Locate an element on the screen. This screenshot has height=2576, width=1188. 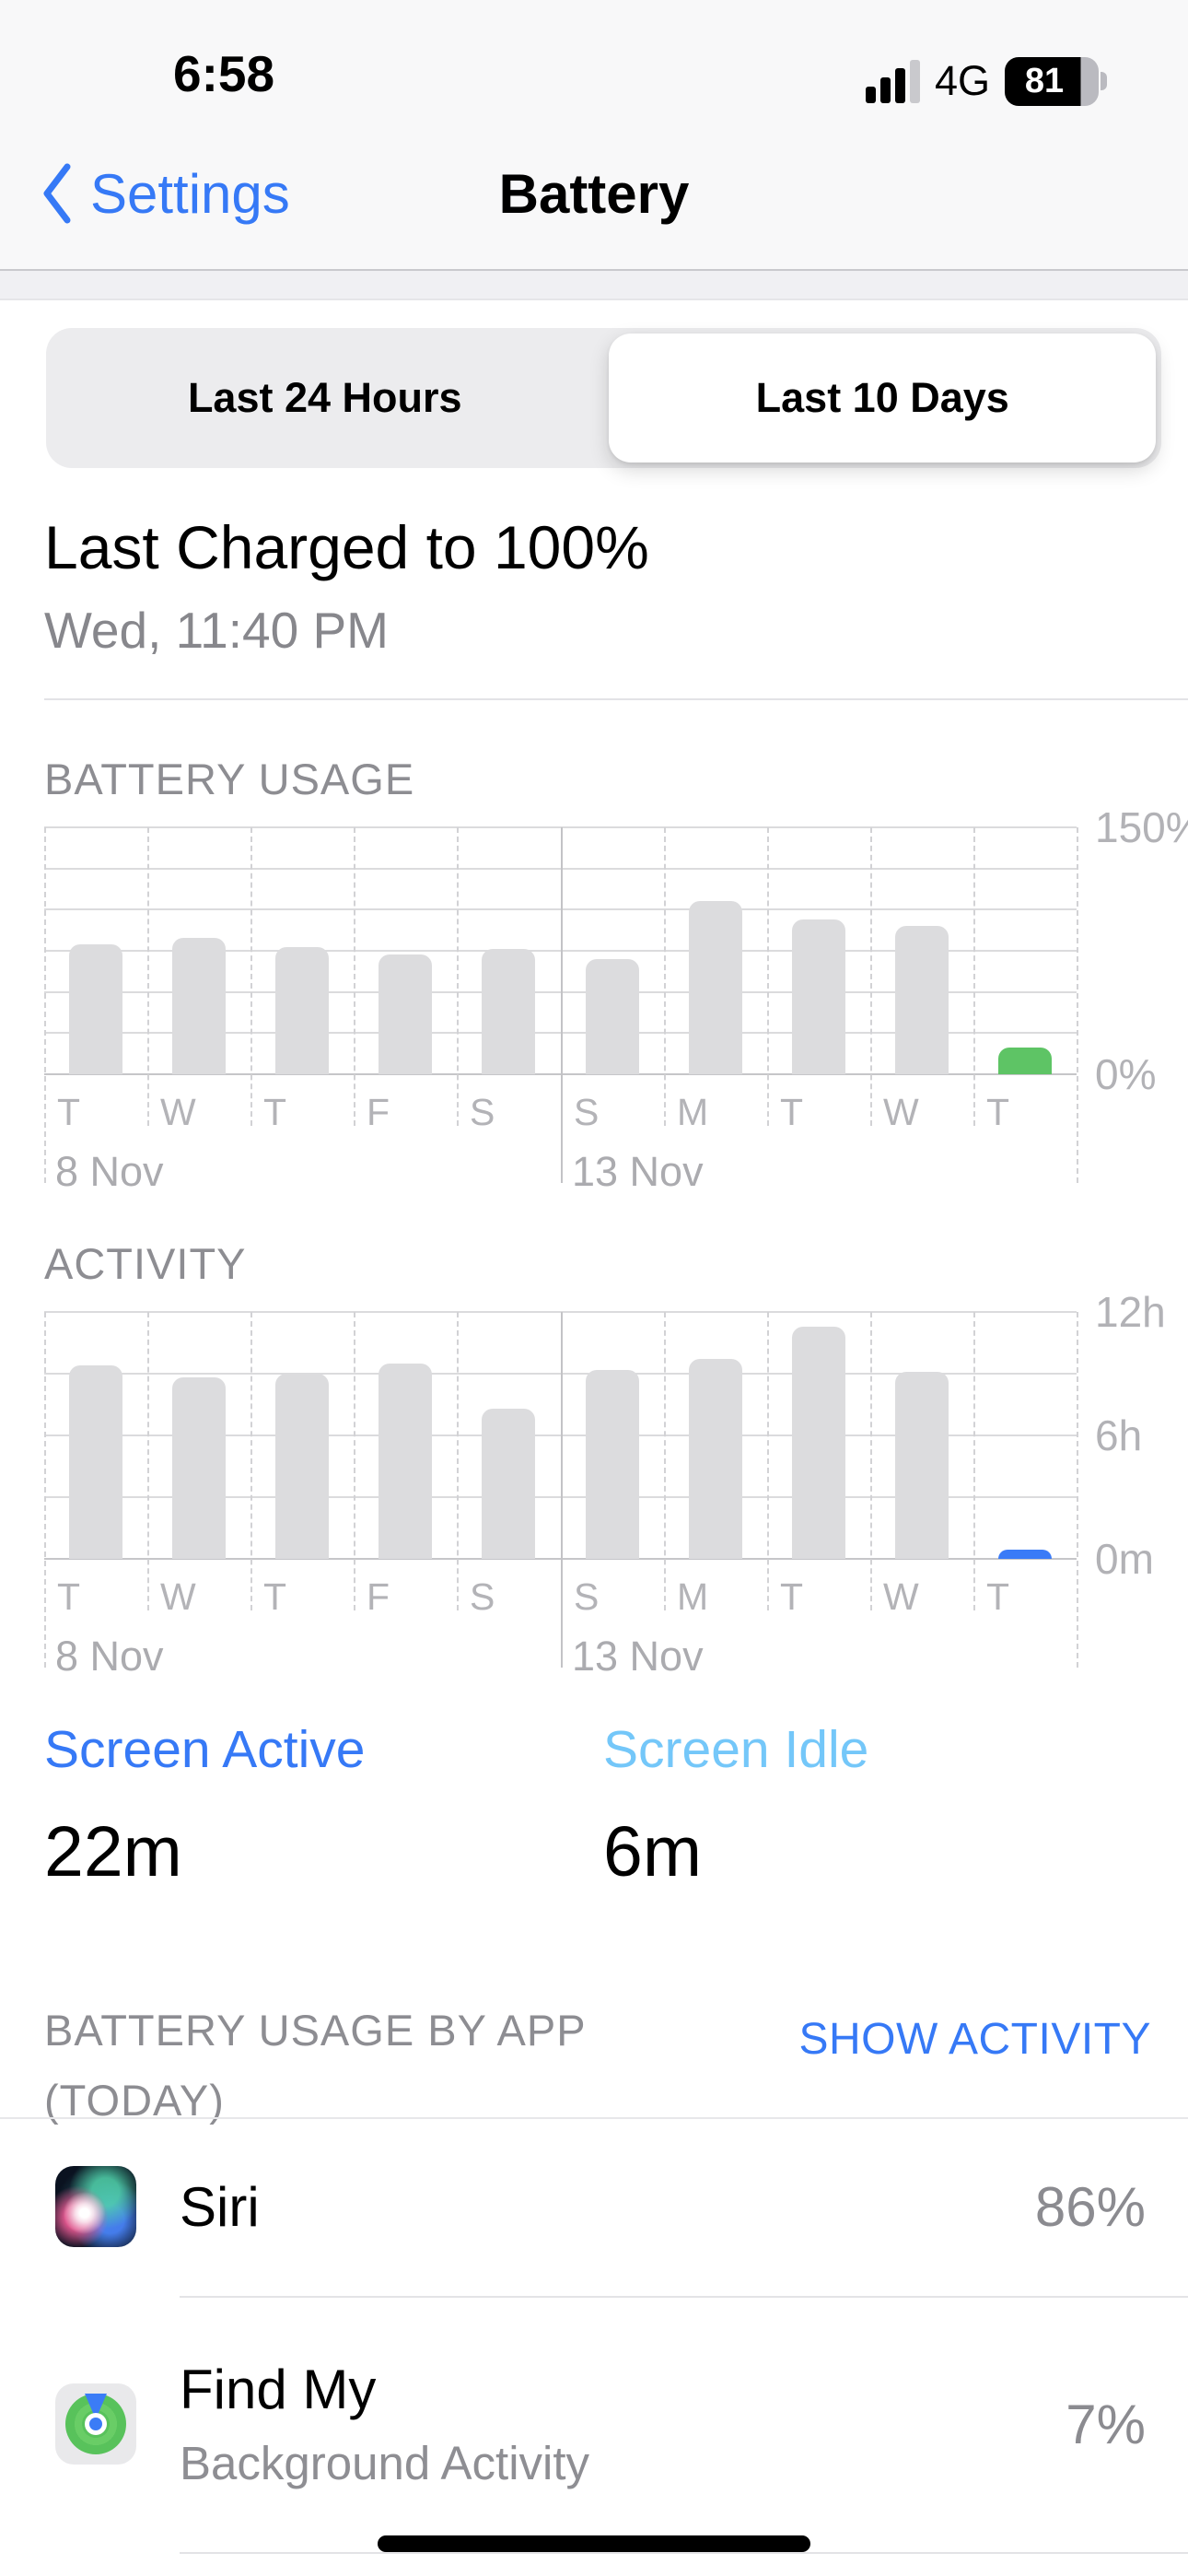
battery-icon-tip is located at coordinates (1104, 81).